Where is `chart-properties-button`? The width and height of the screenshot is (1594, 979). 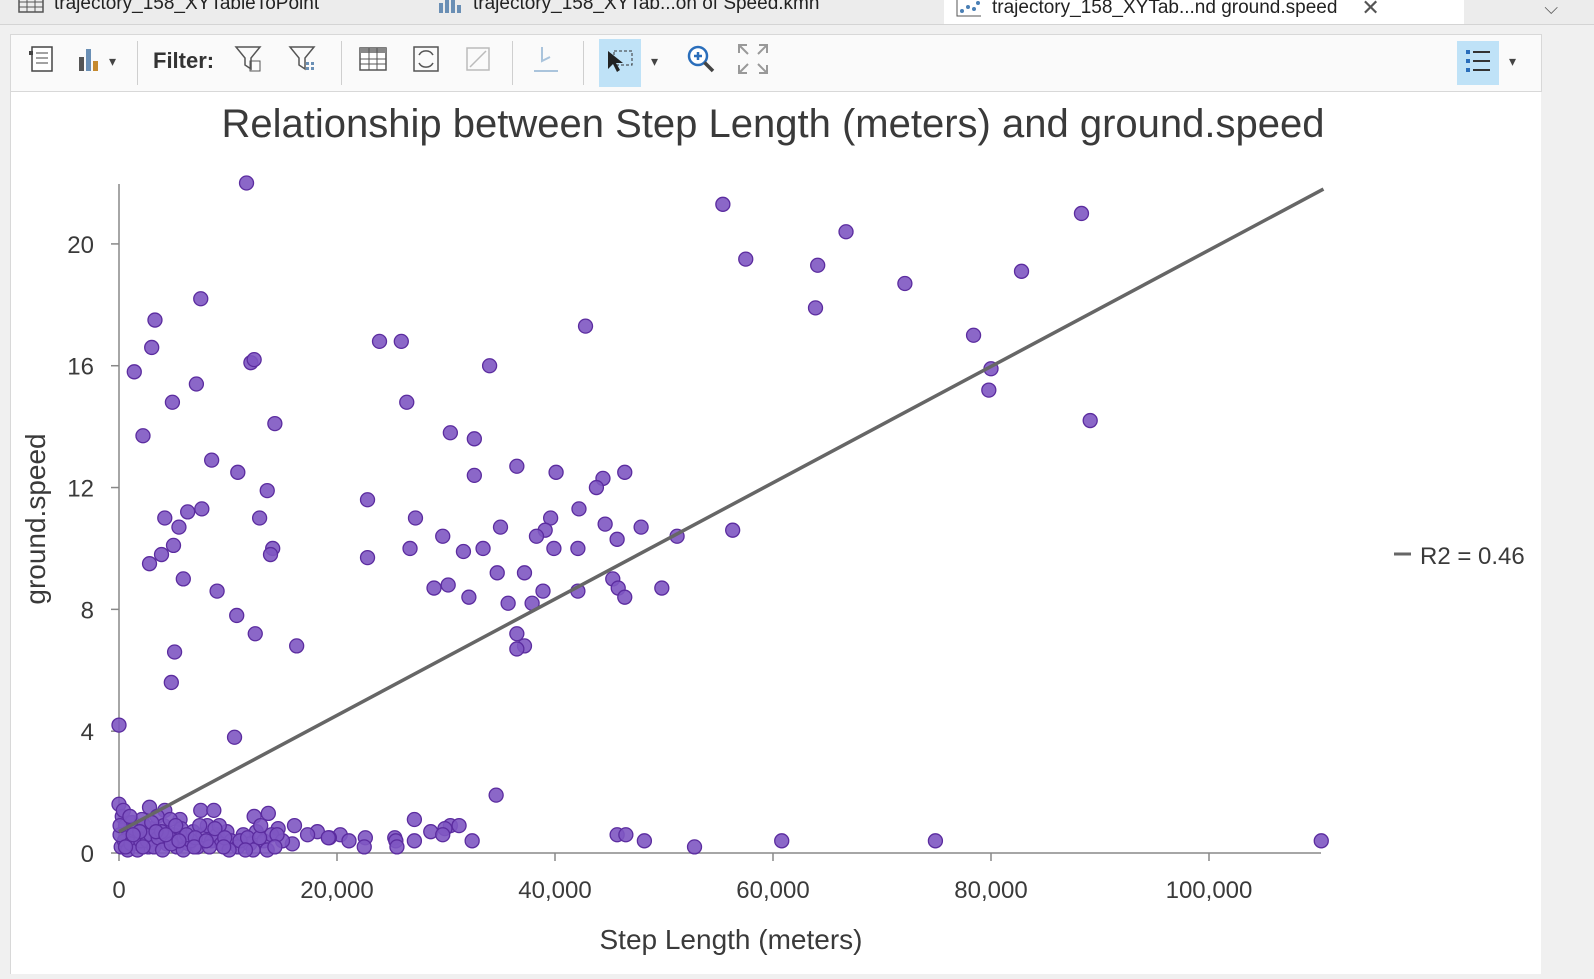
chart-properties-button is located at coordinates (43, 61).